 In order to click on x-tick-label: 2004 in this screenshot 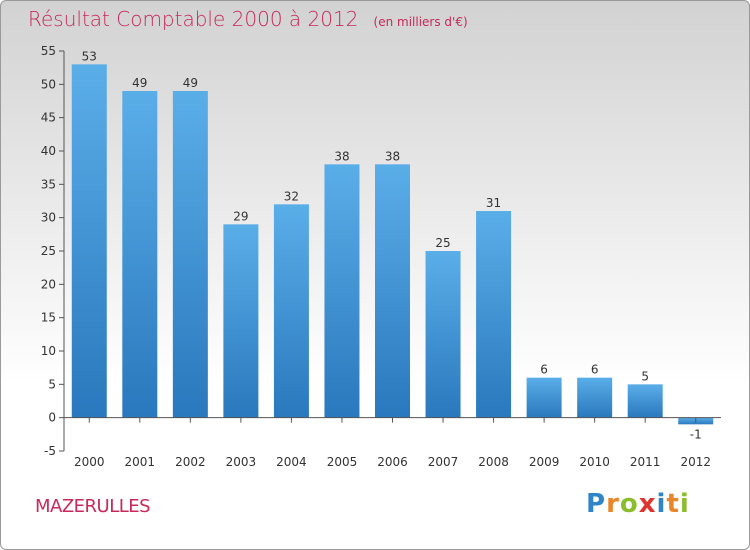, I will do `click(291, 462)`.